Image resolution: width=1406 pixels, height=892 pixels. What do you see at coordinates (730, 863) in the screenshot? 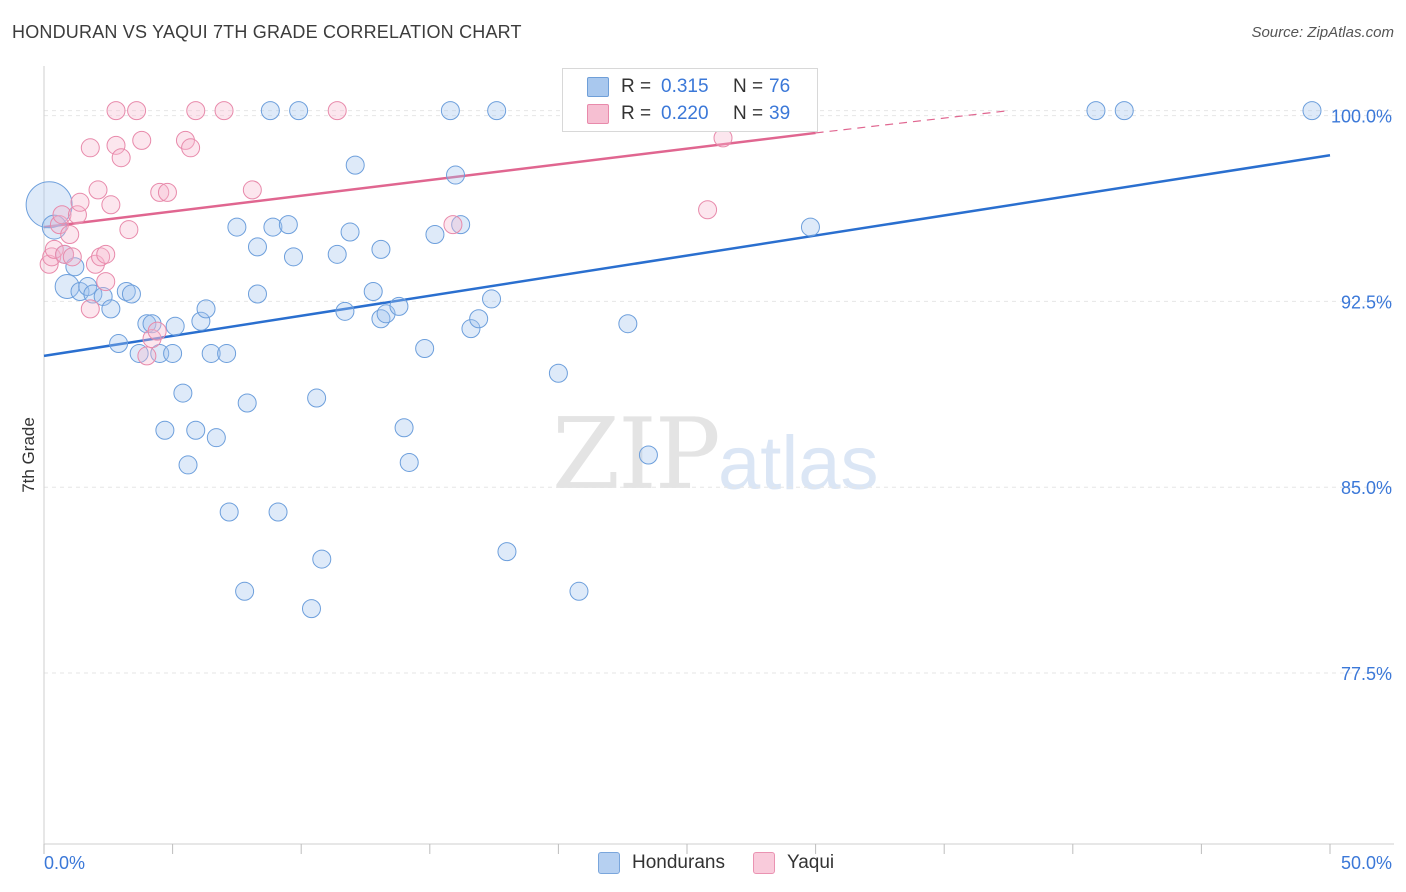
I see `series-legend: Hondurans Yaqui` at bounding box center [730, 863].